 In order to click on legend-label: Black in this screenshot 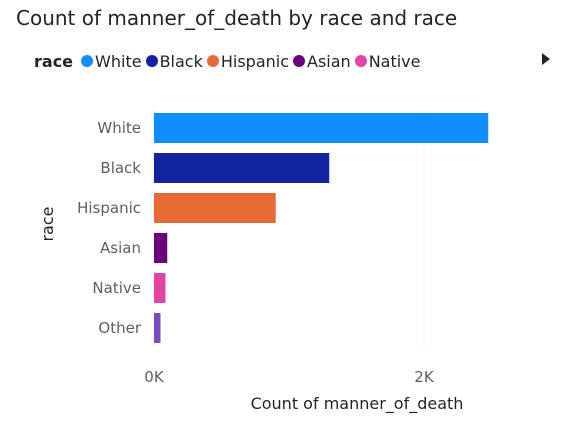, I will do `click(181, 61)`.